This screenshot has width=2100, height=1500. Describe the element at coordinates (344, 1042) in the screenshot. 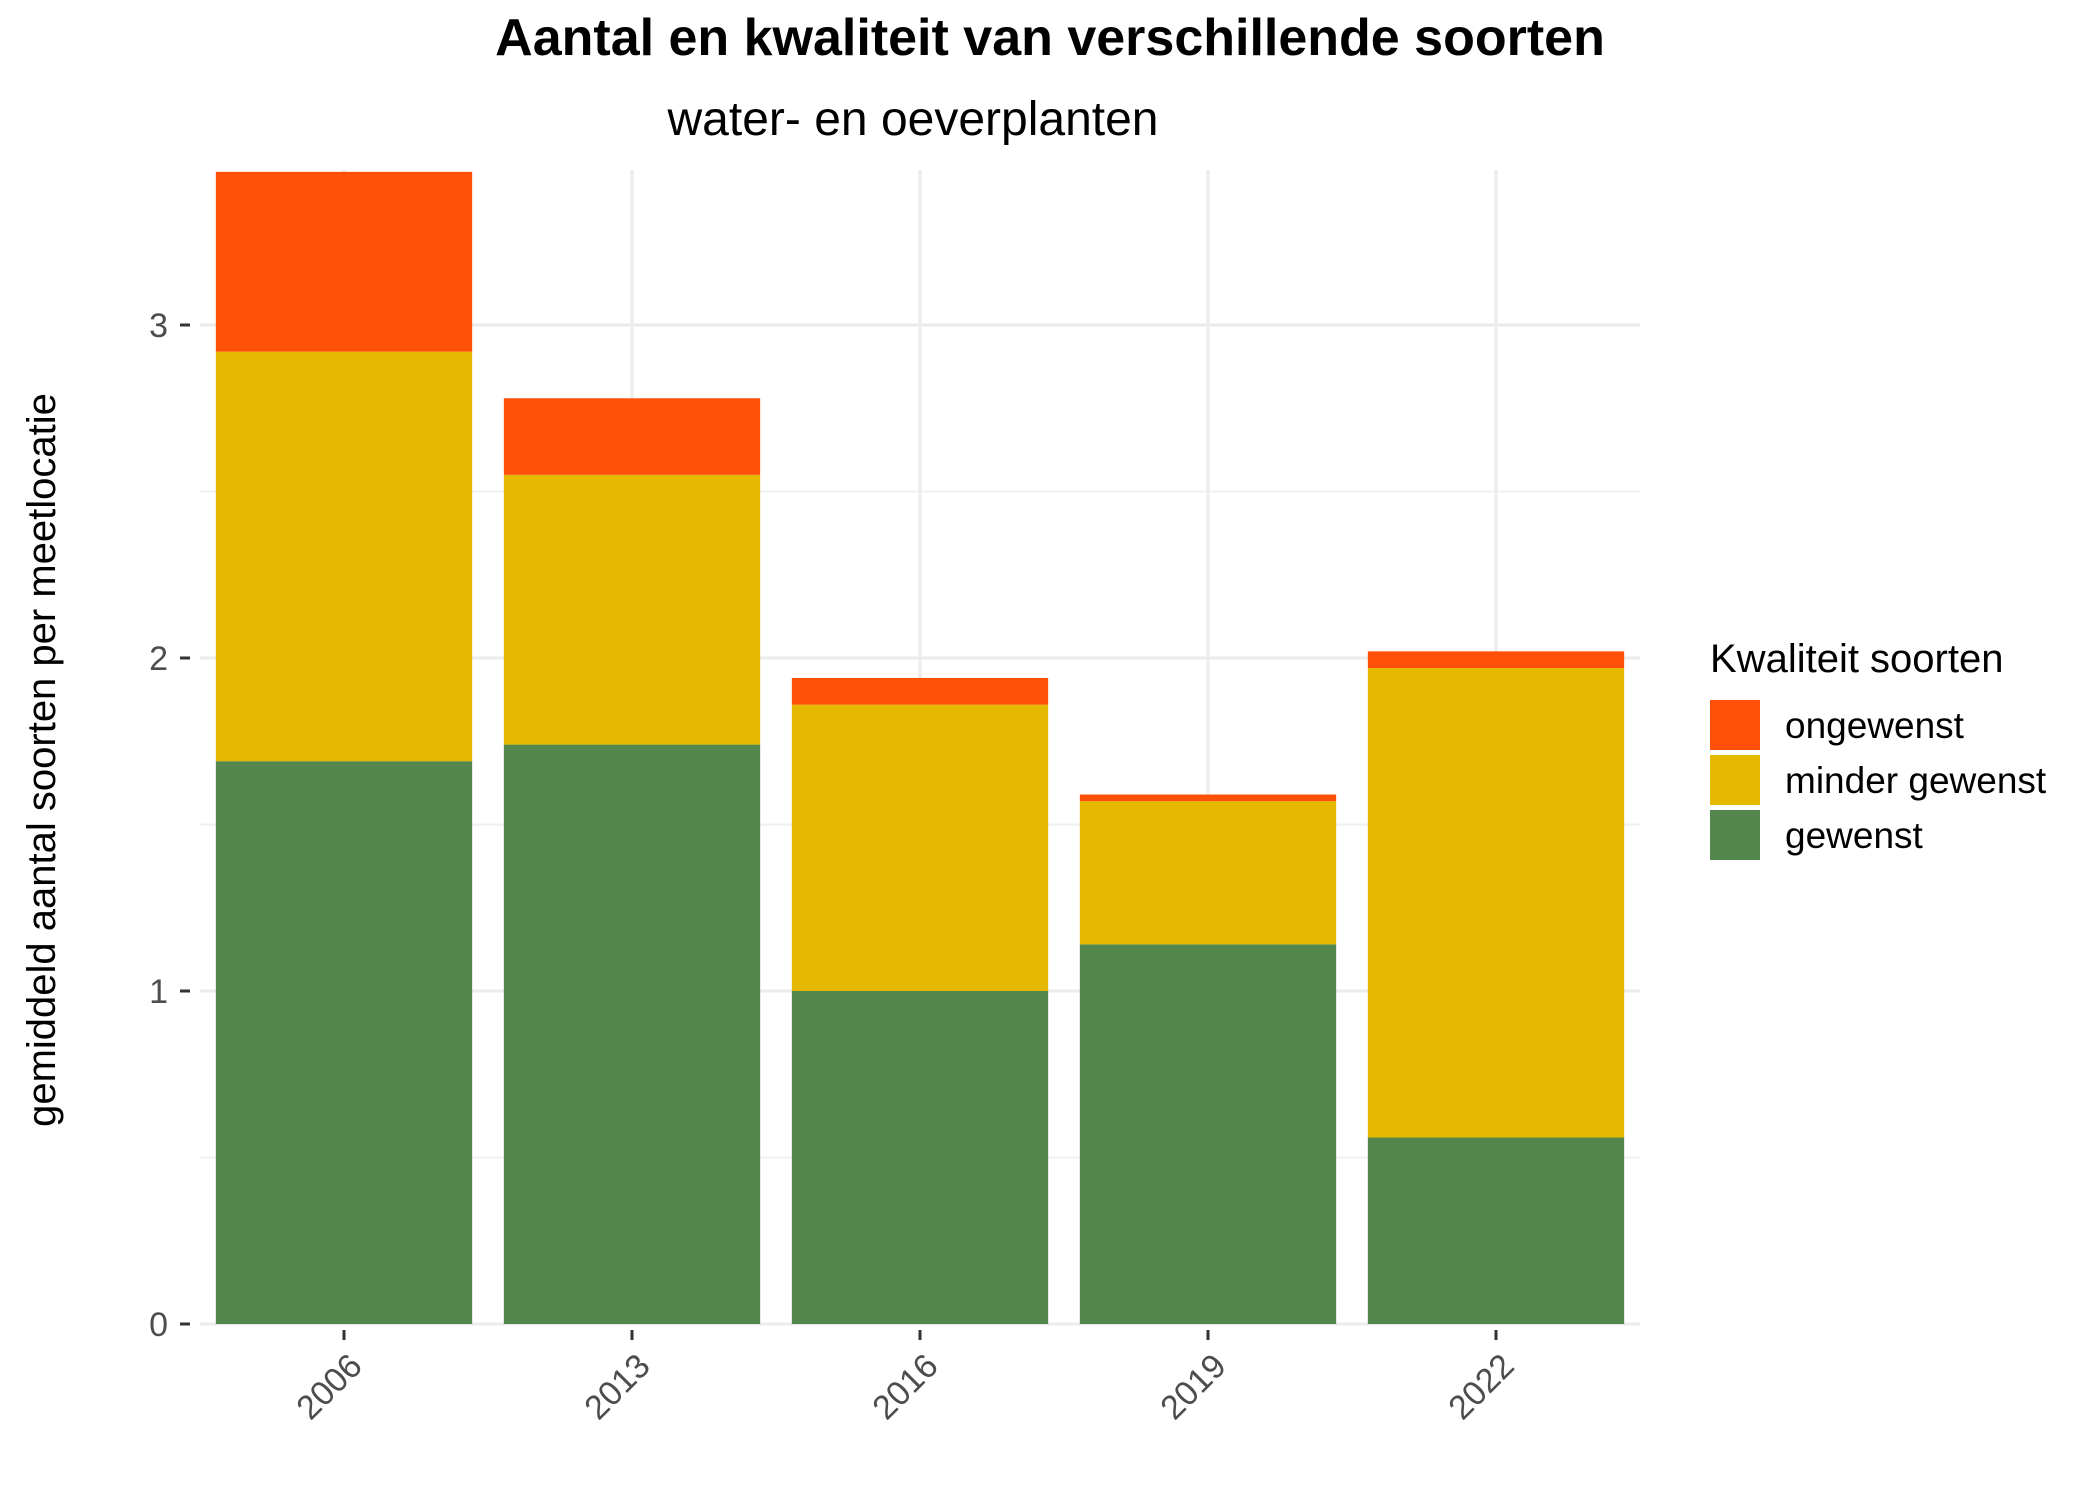

I see `bar-gewenst-2006` at that location.